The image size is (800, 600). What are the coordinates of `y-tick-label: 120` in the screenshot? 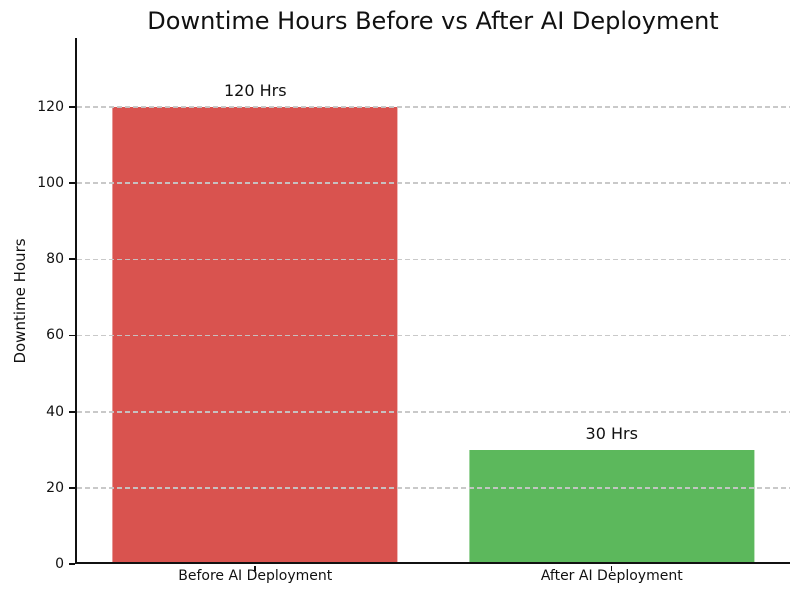 It's located at (50, 106).